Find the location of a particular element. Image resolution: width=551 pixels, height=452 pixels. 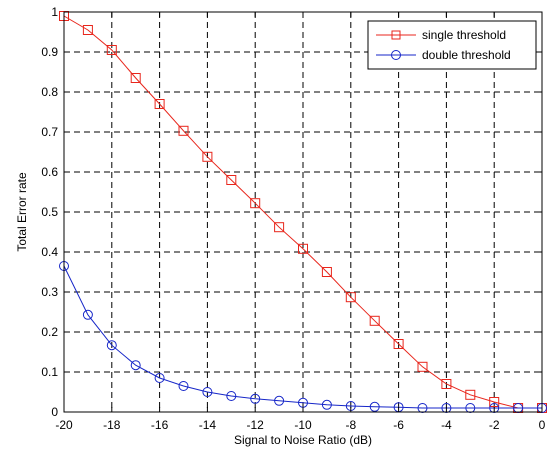

y-tick-label: 0.8 is located at coordinates (49, 92).